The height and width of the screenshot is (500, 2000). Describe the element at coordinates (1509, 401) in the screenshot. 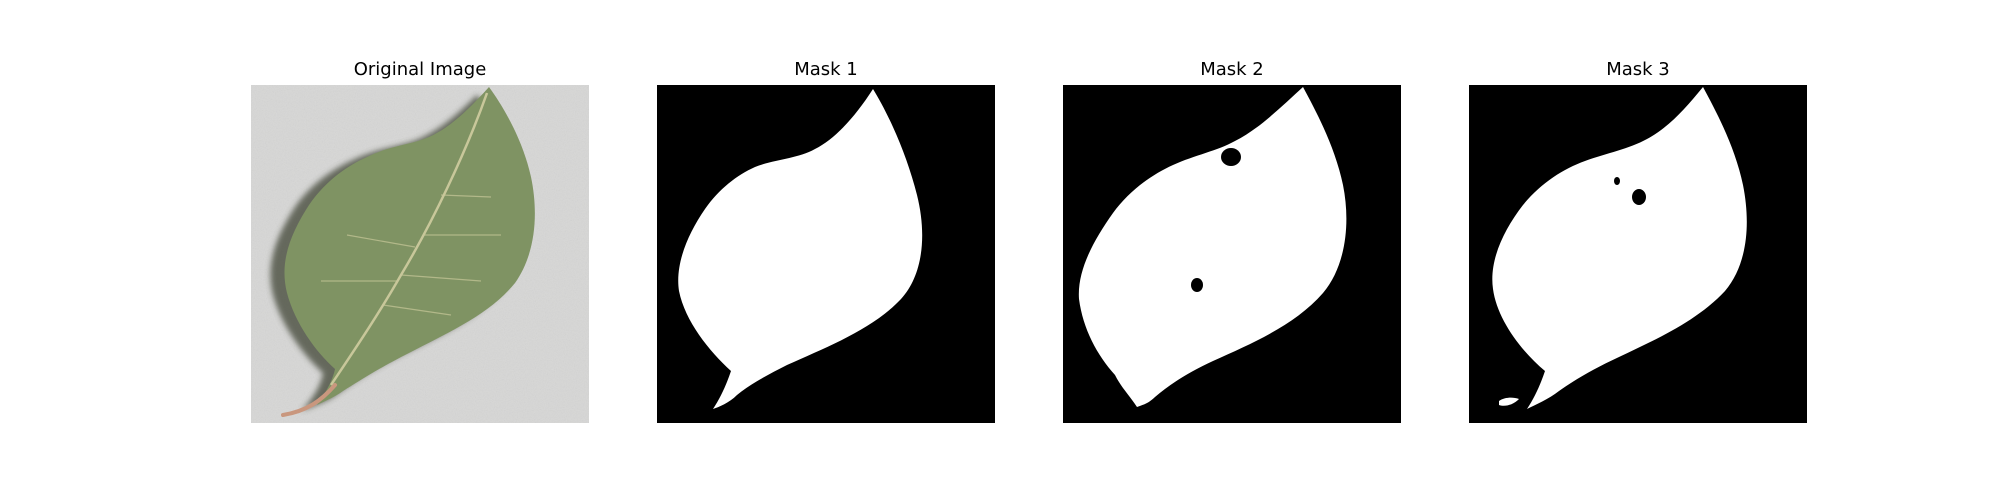

I see `mask-fragment` at that location.